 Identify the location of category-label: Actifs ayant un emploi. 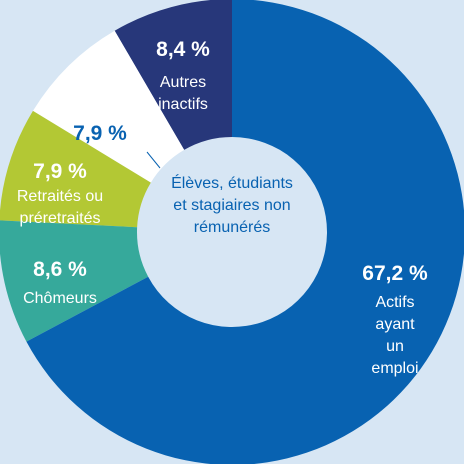
(395, 335).